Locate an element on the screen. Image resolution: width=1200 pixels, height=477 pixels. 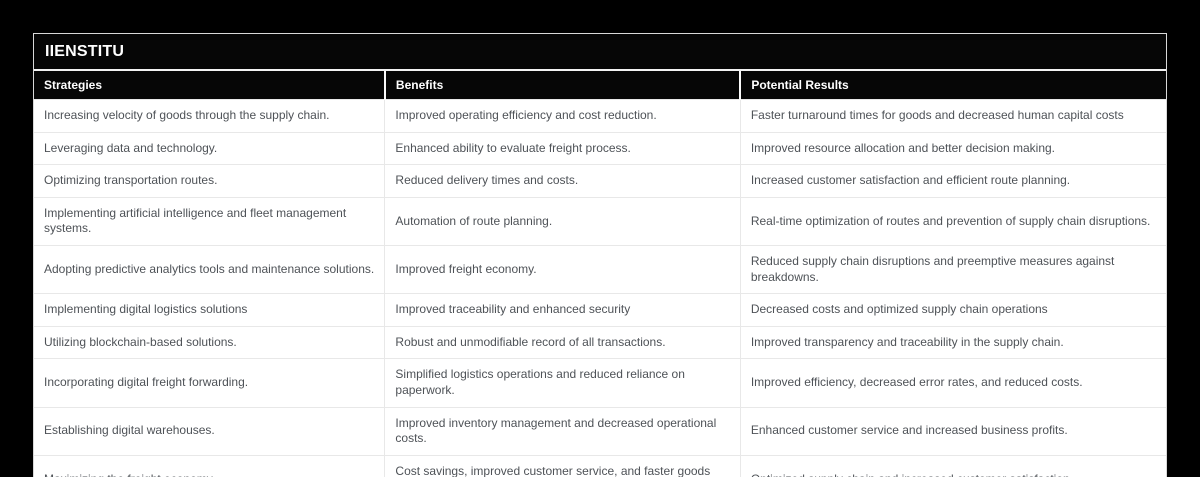
brand-bar: IIENSTITU is located at coordinates (600, 52).